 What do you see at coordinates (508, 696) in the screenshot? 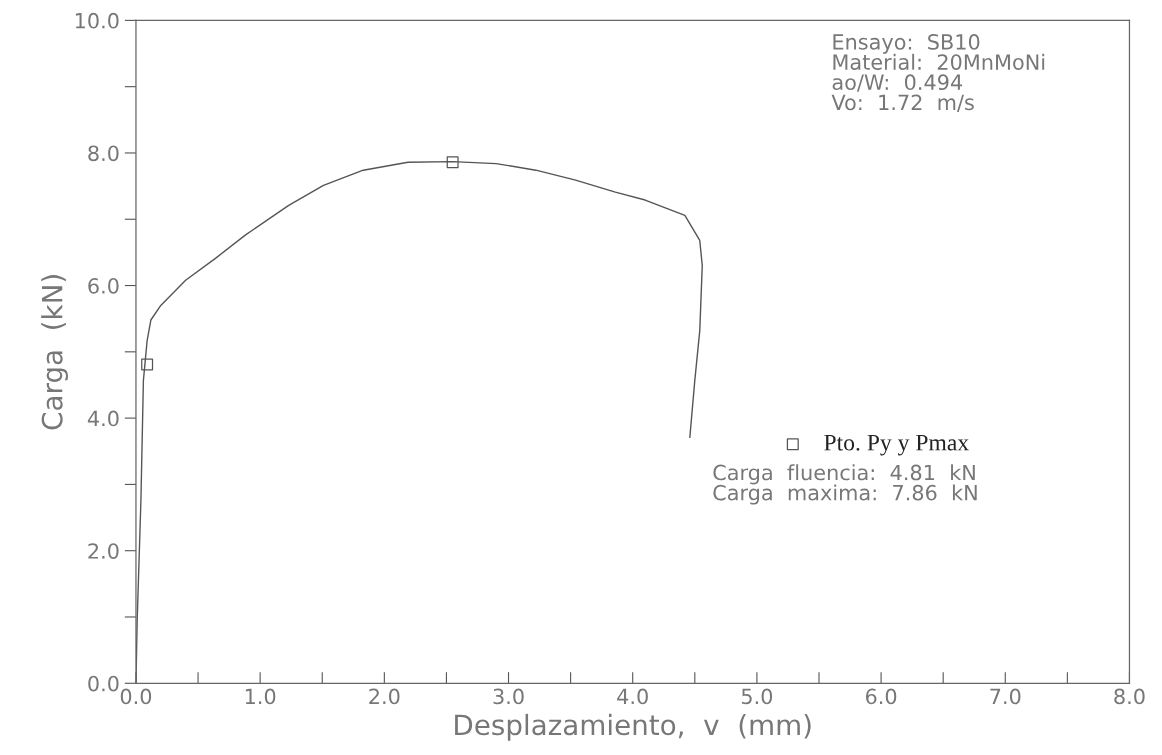
I see `x-tick-label: 3.0` at bounding box center [508, 696].